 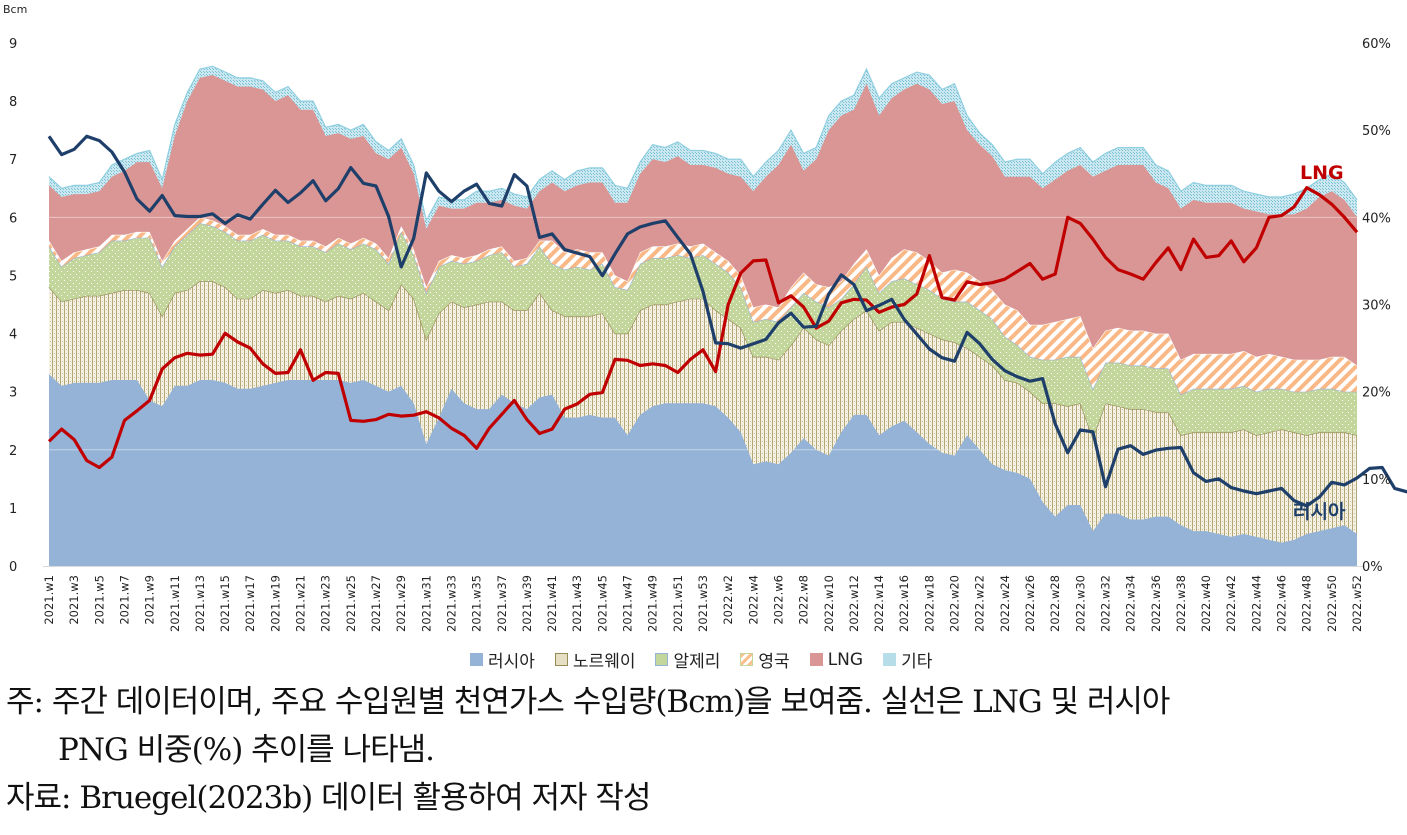 I want to click on y2-tick-label: 30%, so click(x=1376, y=306).